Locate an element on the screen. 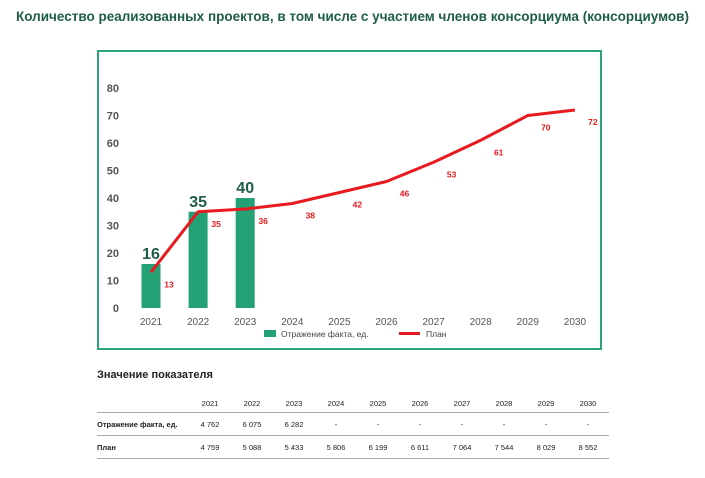  table-title: Значение показателя is located at coordinates (155, 375).